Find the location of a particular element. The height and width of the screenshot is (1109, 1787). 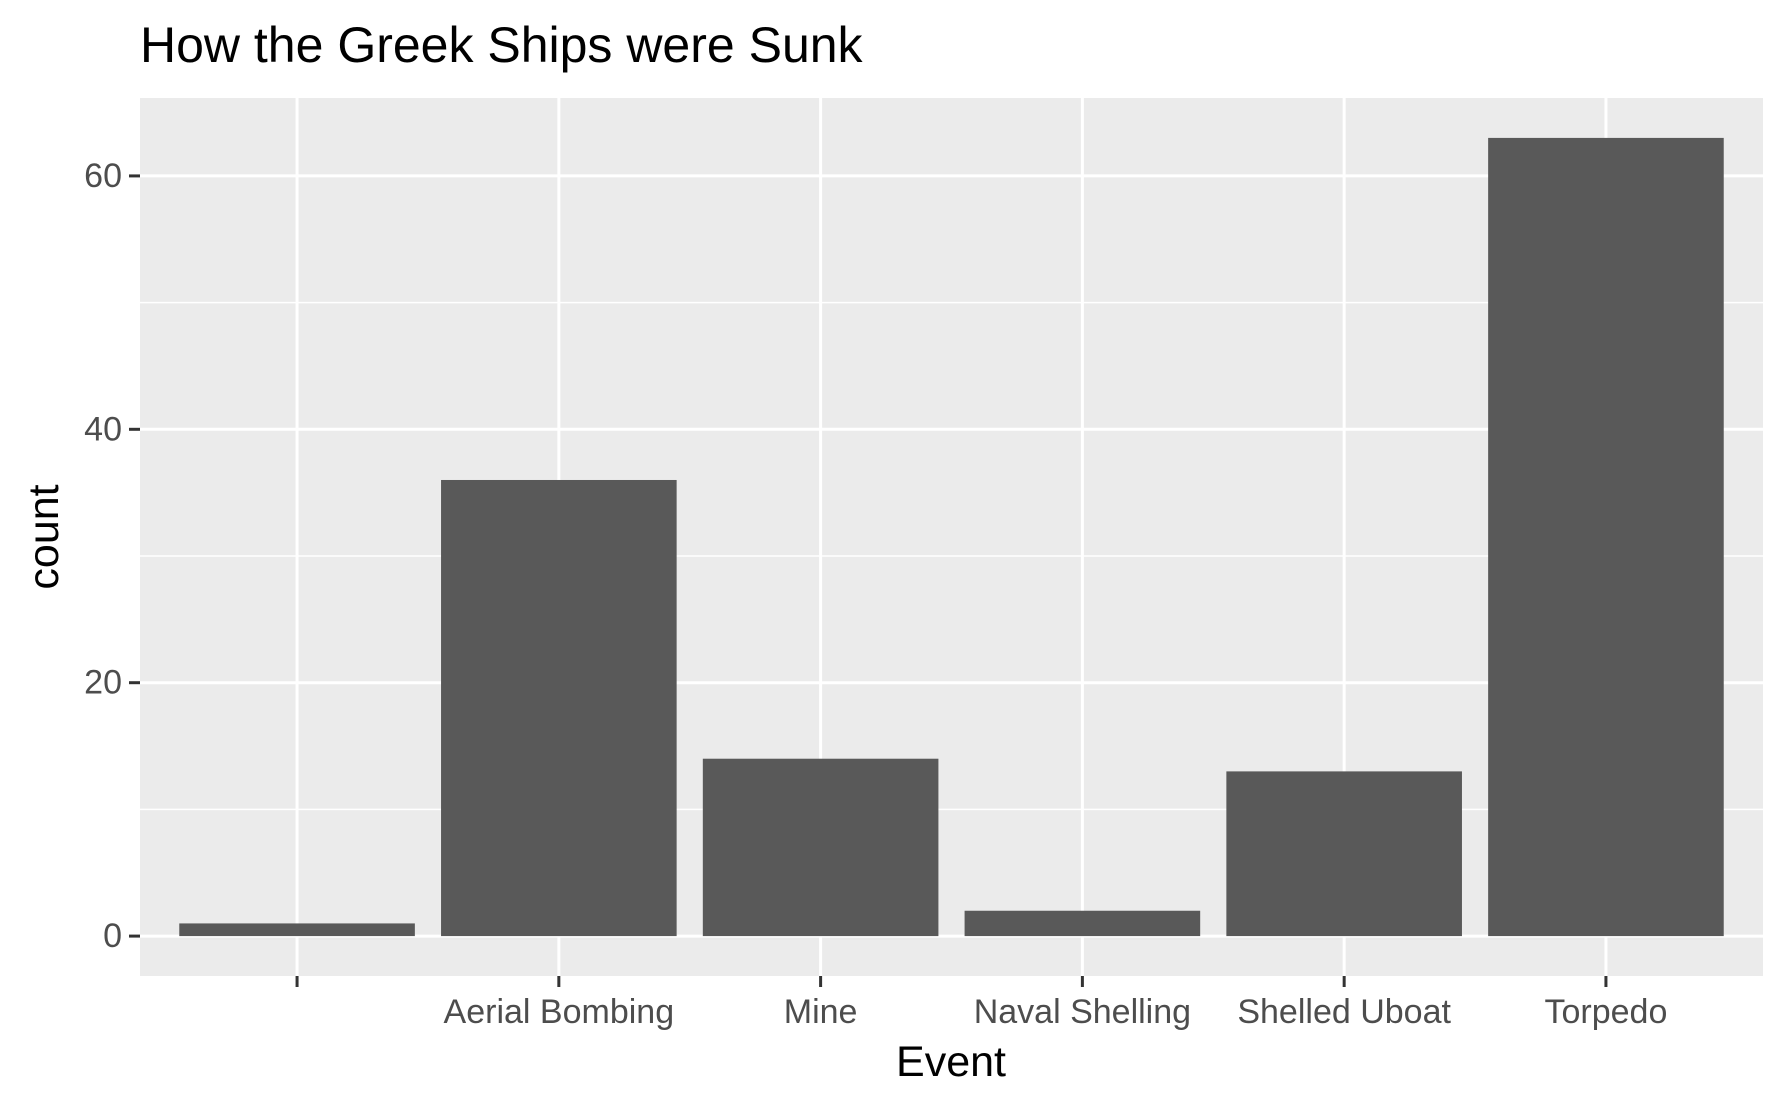

x-tick-label: Mine is located at coordinates (821, 1012).